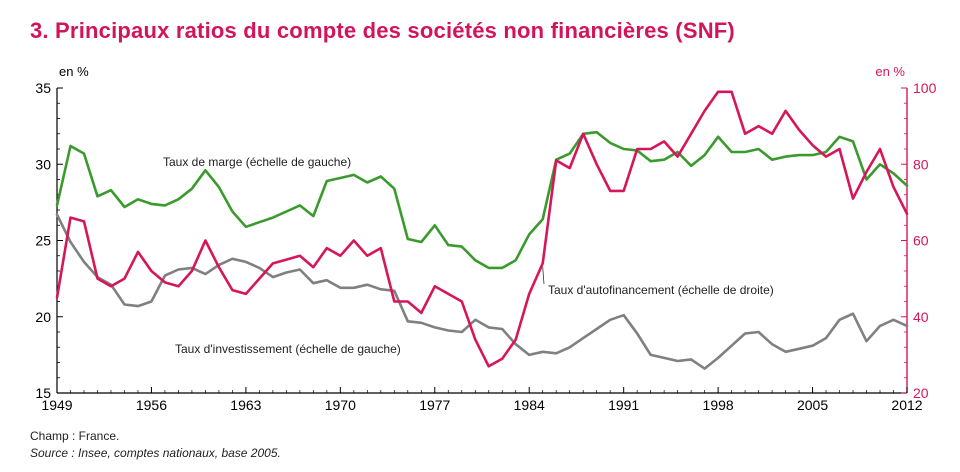 Image resolution: width=960 pixels, height=472 pixels. What do you see at coordinates (434, 405) in the screenshot?
I see `x-tick-label: 1977` at bounding box center [434, 405].